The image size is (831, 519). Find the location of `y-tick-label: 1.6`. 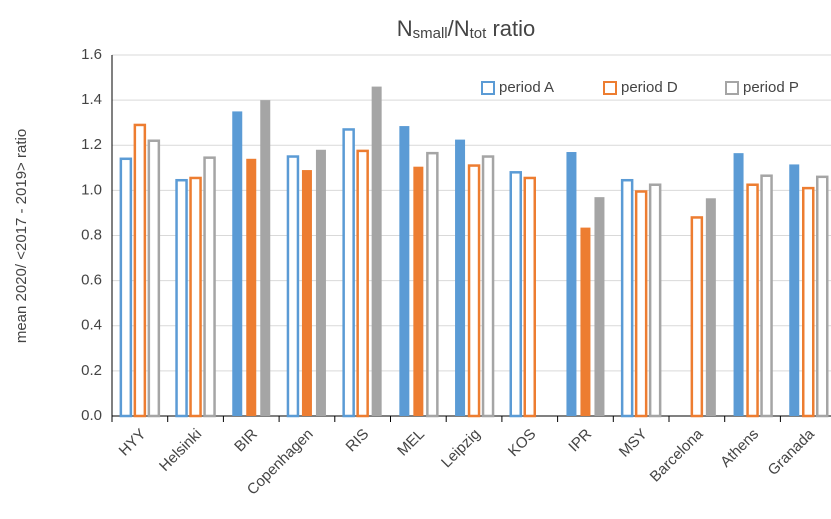

y-tick-label: 1.6 is located at coordinates (91, 54).